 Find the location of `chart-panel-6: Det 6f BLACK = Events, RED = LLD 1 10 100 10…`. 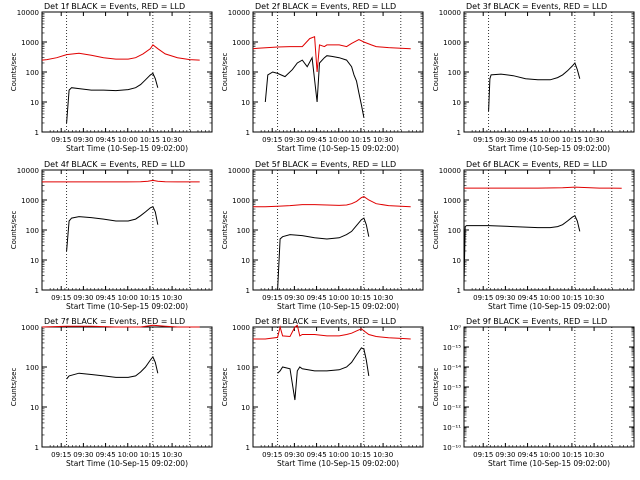

chart-panel-6: Det 6f BLACK = Events, RED = LLD 1 10 100 10… is located at coordinates (533, 235).